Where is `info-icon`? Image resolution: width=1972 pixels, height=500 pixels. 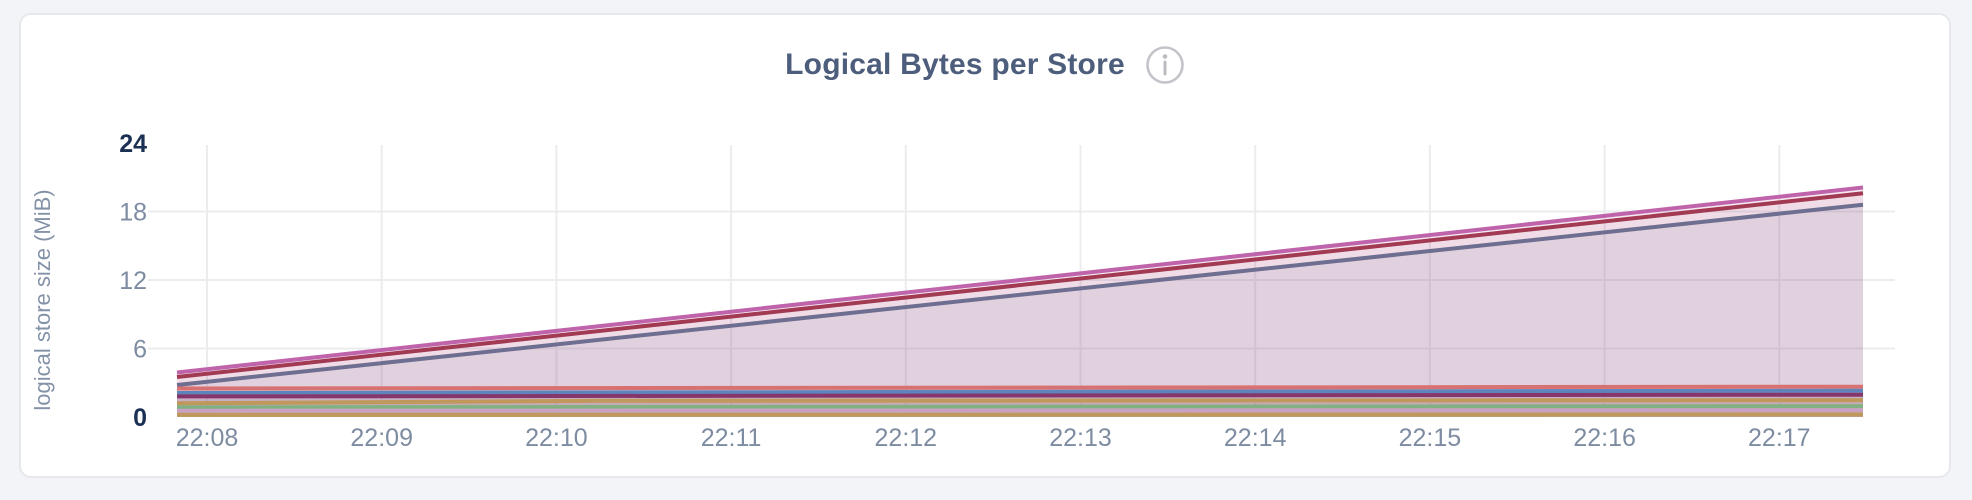 info-icon is located at coordinates (1165, 65).